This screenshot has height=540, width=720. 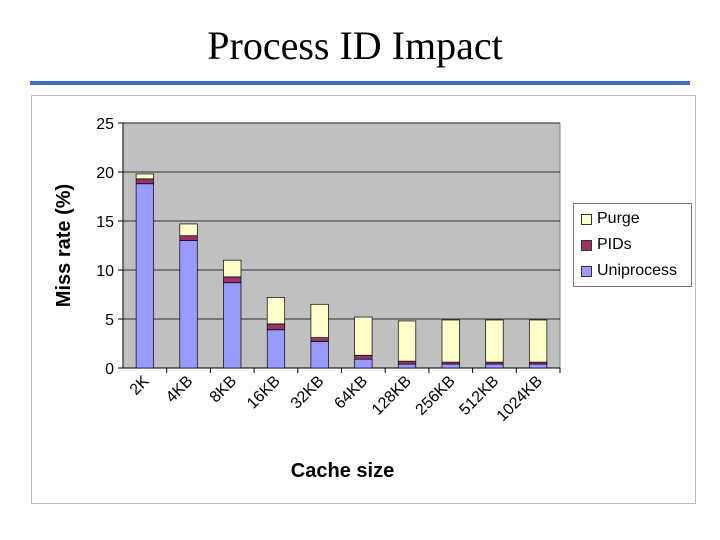 What do you see at coordinates (308, 393) in the screenshot?
I see `x-tick-label: 32KB` at bounding box center [308, 393].